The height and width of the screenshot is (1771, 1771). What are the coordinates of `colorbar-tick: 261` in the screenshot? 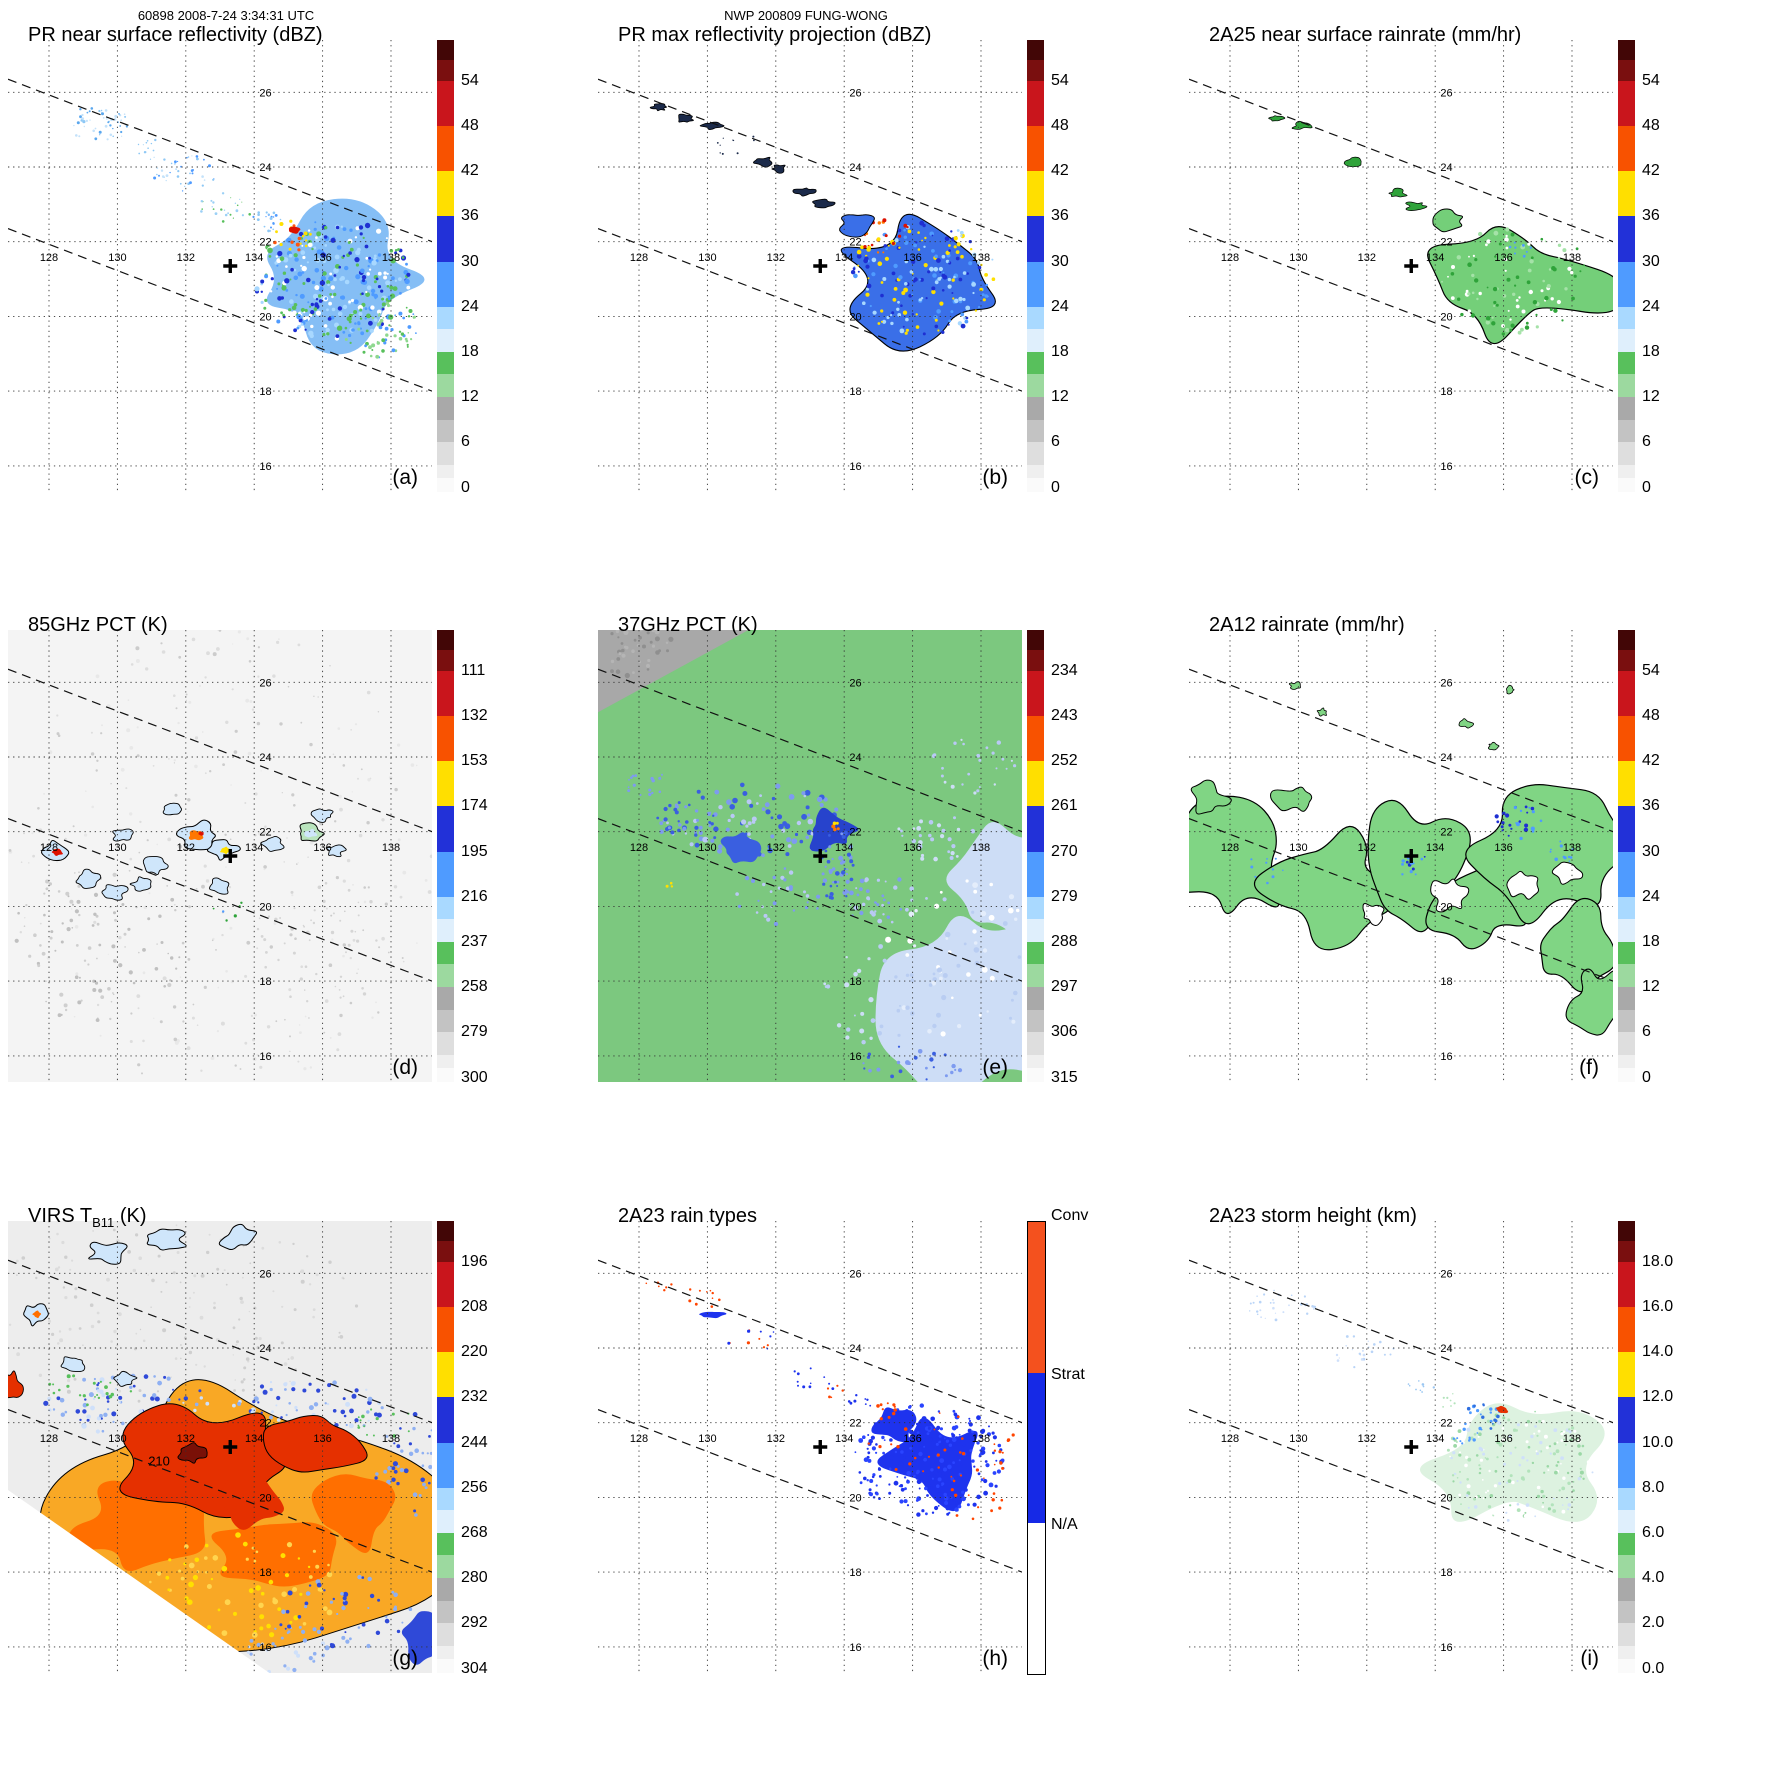 It's located at (1064, 806).